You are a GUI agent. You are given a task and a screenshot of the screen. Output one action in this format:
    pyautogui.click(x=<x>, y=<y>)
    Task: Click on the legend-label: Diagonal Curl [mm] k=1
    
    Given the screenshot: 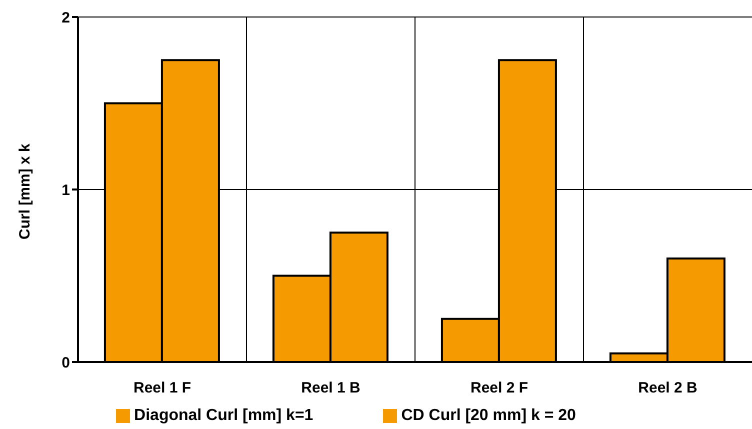 What is the action you would take?
    pyautogui.click(x=224, y=415)
    